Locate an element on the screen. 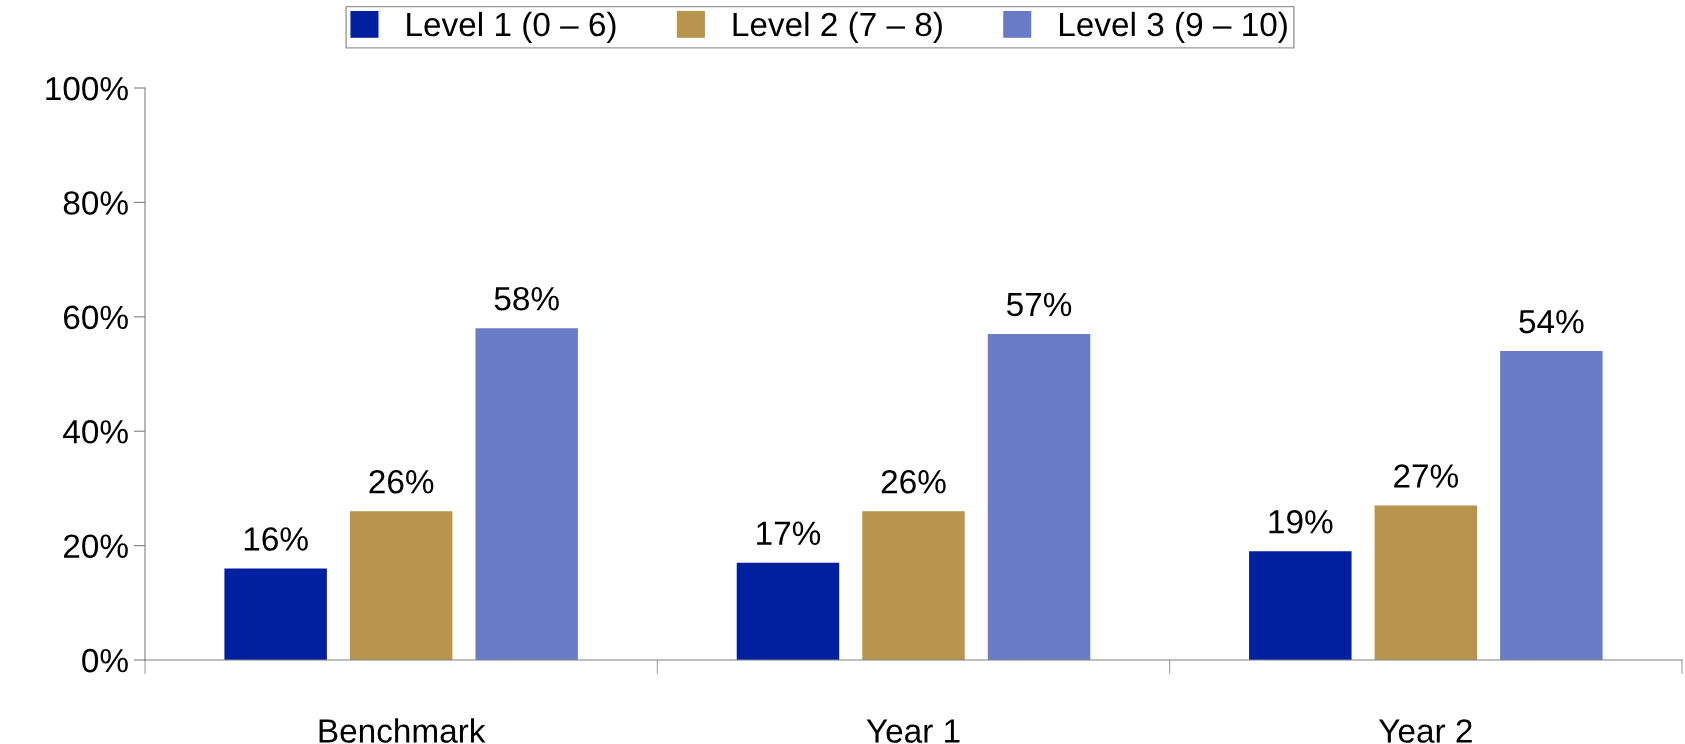  data-label: 17% is located at coordinates (789, 533).